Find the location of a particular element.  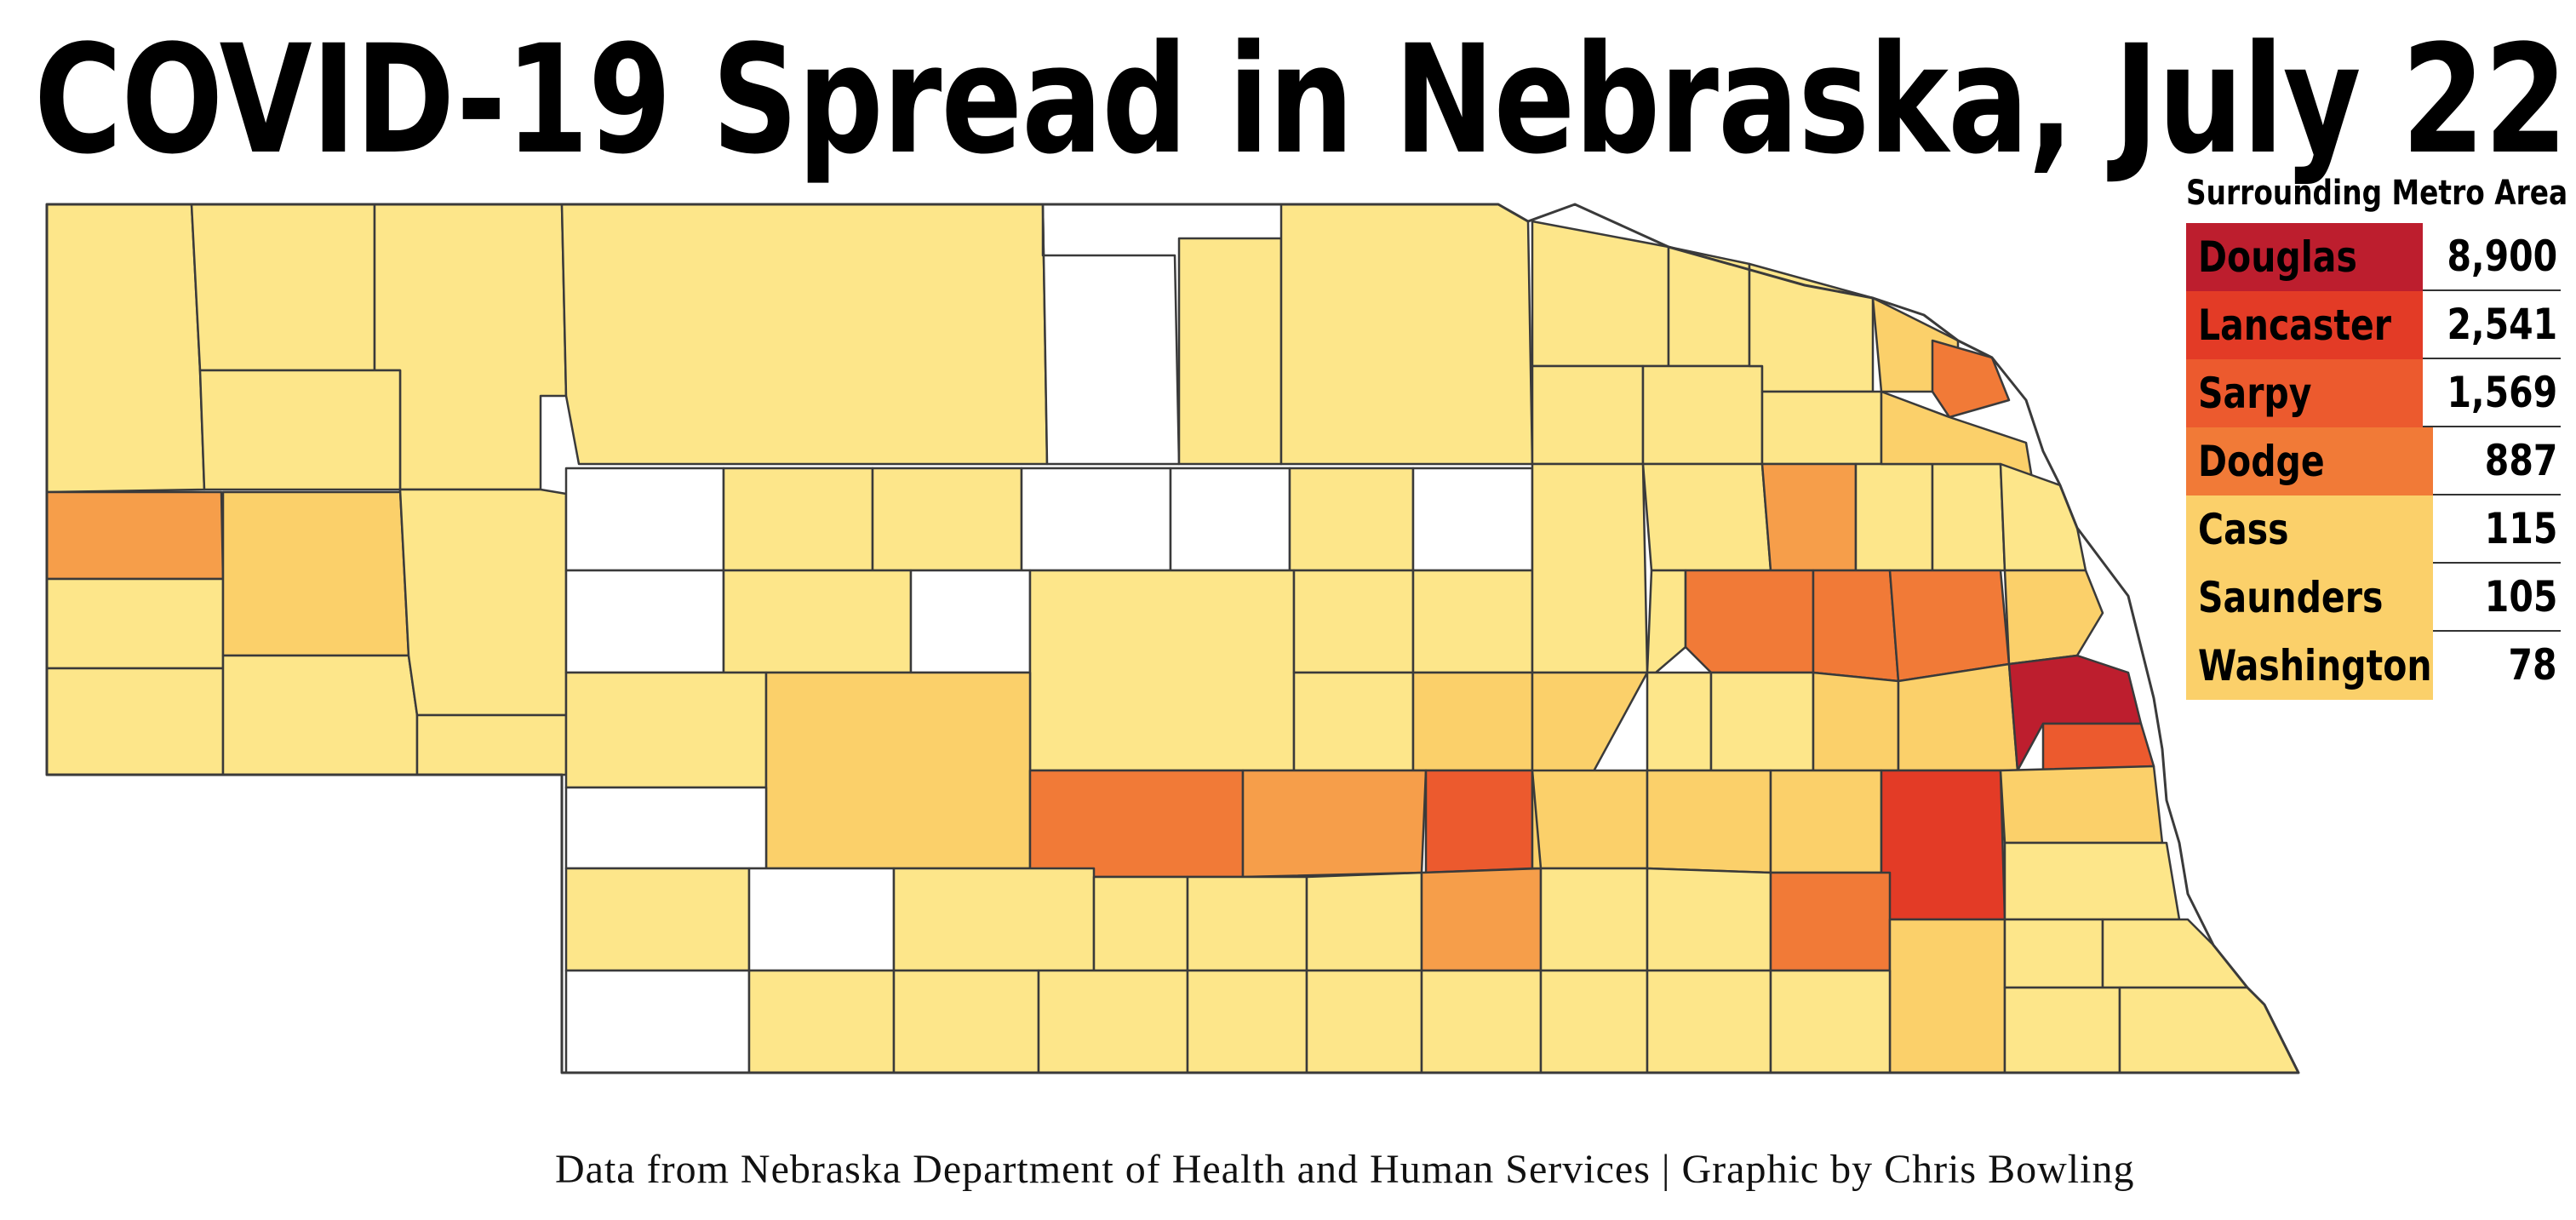

metro-table-row: Cass 115 is located at coordinates (2374, 529).